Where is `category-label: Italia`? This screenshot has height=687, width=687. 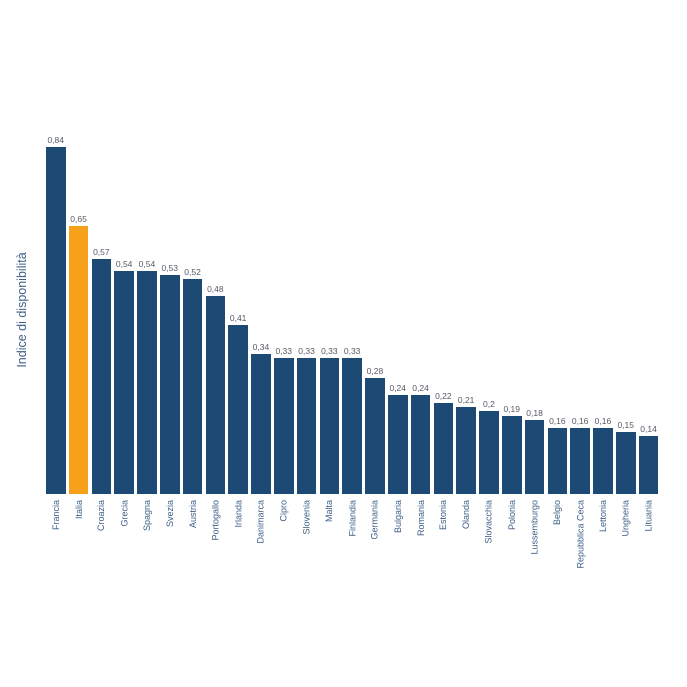 category-label: Italia is located at coordinates (78, 510).